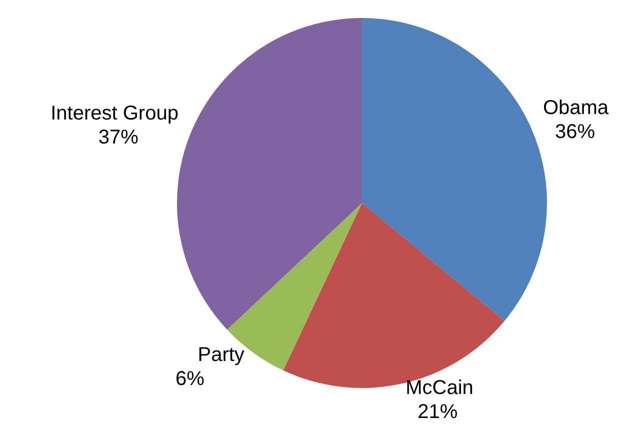  What do you see at coordinates (438, 412) in the screenshot?
I see `data-label: 21%` at bounding box center [438, 412].